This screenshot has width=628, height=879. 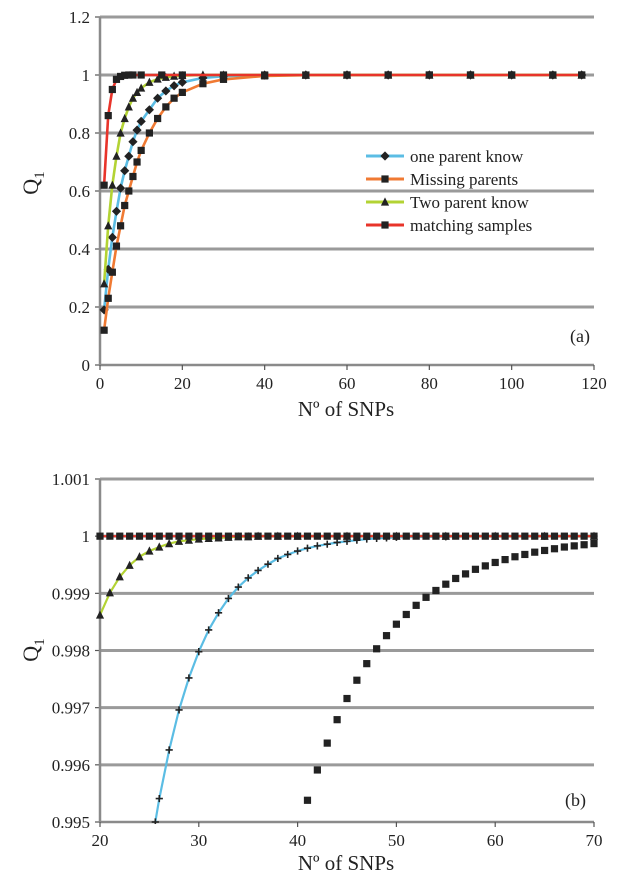 What do you see at coordinates (449, 225) in the screenshot?
I see `legend-item: matching samples` at bounding box center [449, 225].